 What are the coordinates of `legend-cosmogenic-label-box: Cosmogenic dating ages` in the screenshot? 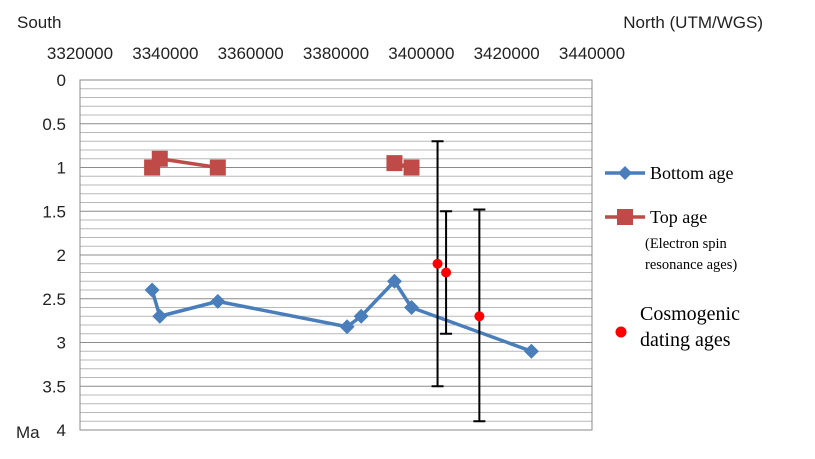 It's located at (690, 327).